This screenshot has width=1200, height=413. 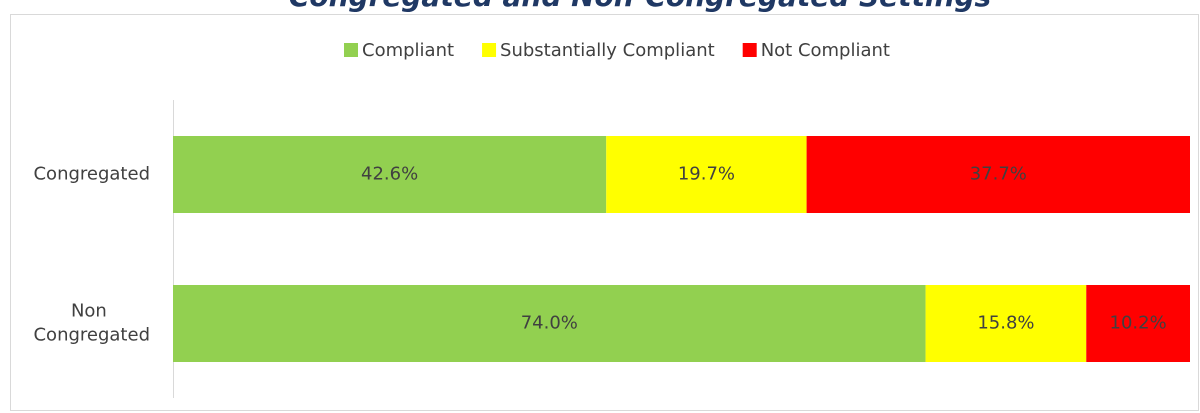 What do you see at coordinates (825, 50) in the screenshot?
I see `legend-label: Not Compliant` at bounding box center [825, 50].